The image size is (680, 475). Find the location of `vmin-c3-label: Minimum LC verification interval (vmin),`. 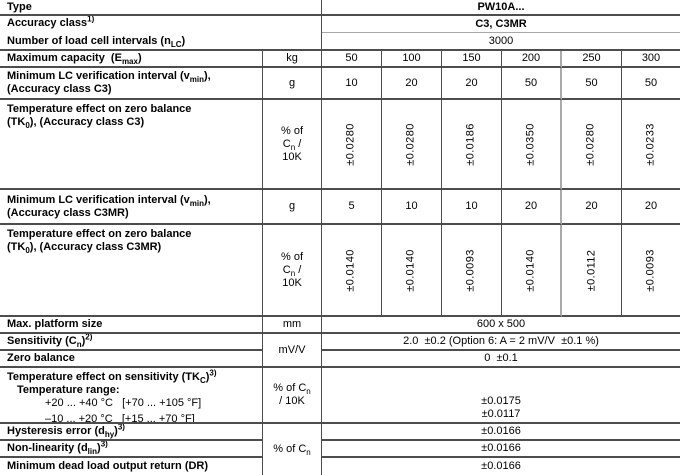

vmin-c3-label: Minimum LC verification interval (vmin), is located at coordinates (109, 77).